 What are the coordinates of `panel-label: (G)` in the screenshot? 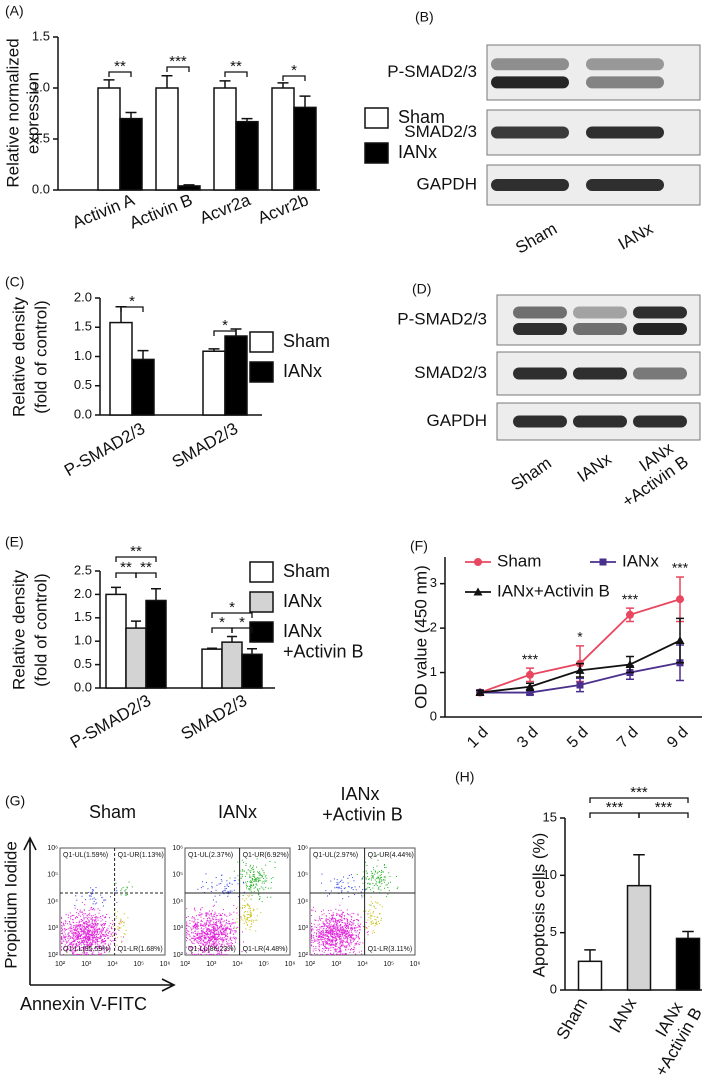 It's located at (15, 801).